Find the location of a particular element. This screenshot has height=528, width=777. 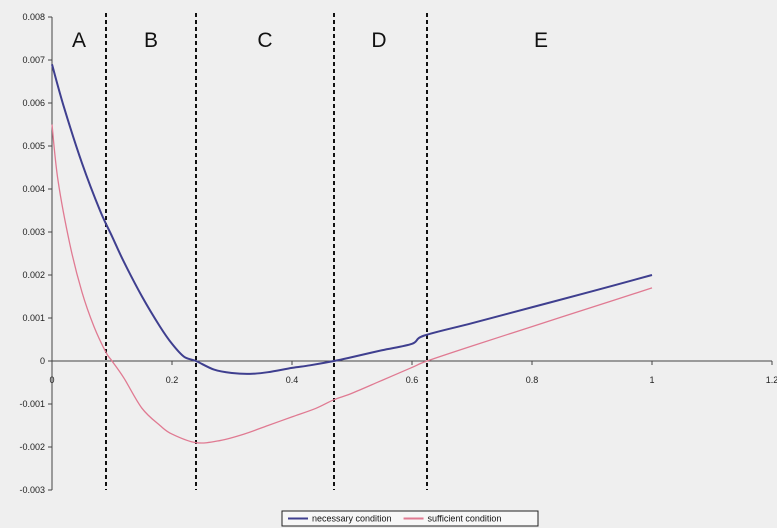

x-tick-label: 1 is located at coordinates (651, 380).